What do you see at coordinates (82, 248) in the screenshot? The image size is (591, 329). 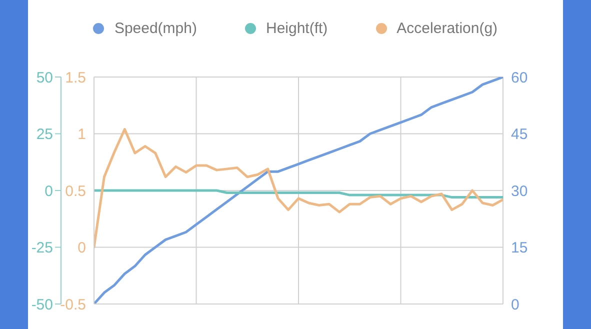 I see `y3-tick-label: 0` at bounding box center [82, 248].